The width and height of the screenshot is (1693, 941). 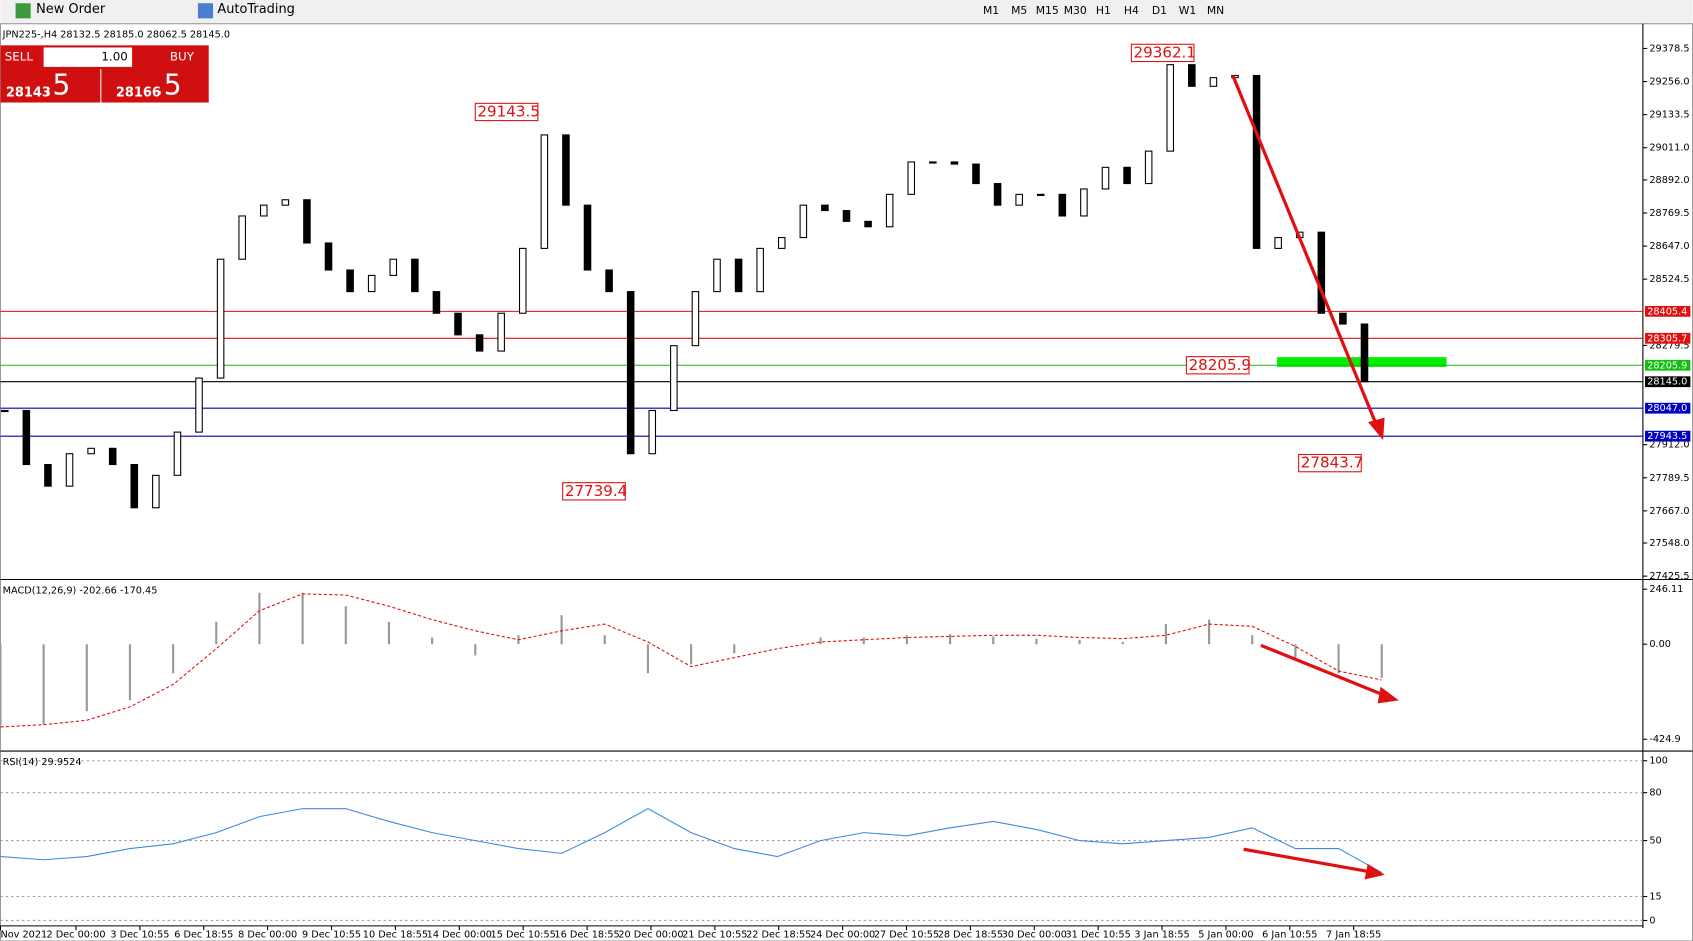 I want to click on new-order-button: New Order, so click(x=71, y=9).